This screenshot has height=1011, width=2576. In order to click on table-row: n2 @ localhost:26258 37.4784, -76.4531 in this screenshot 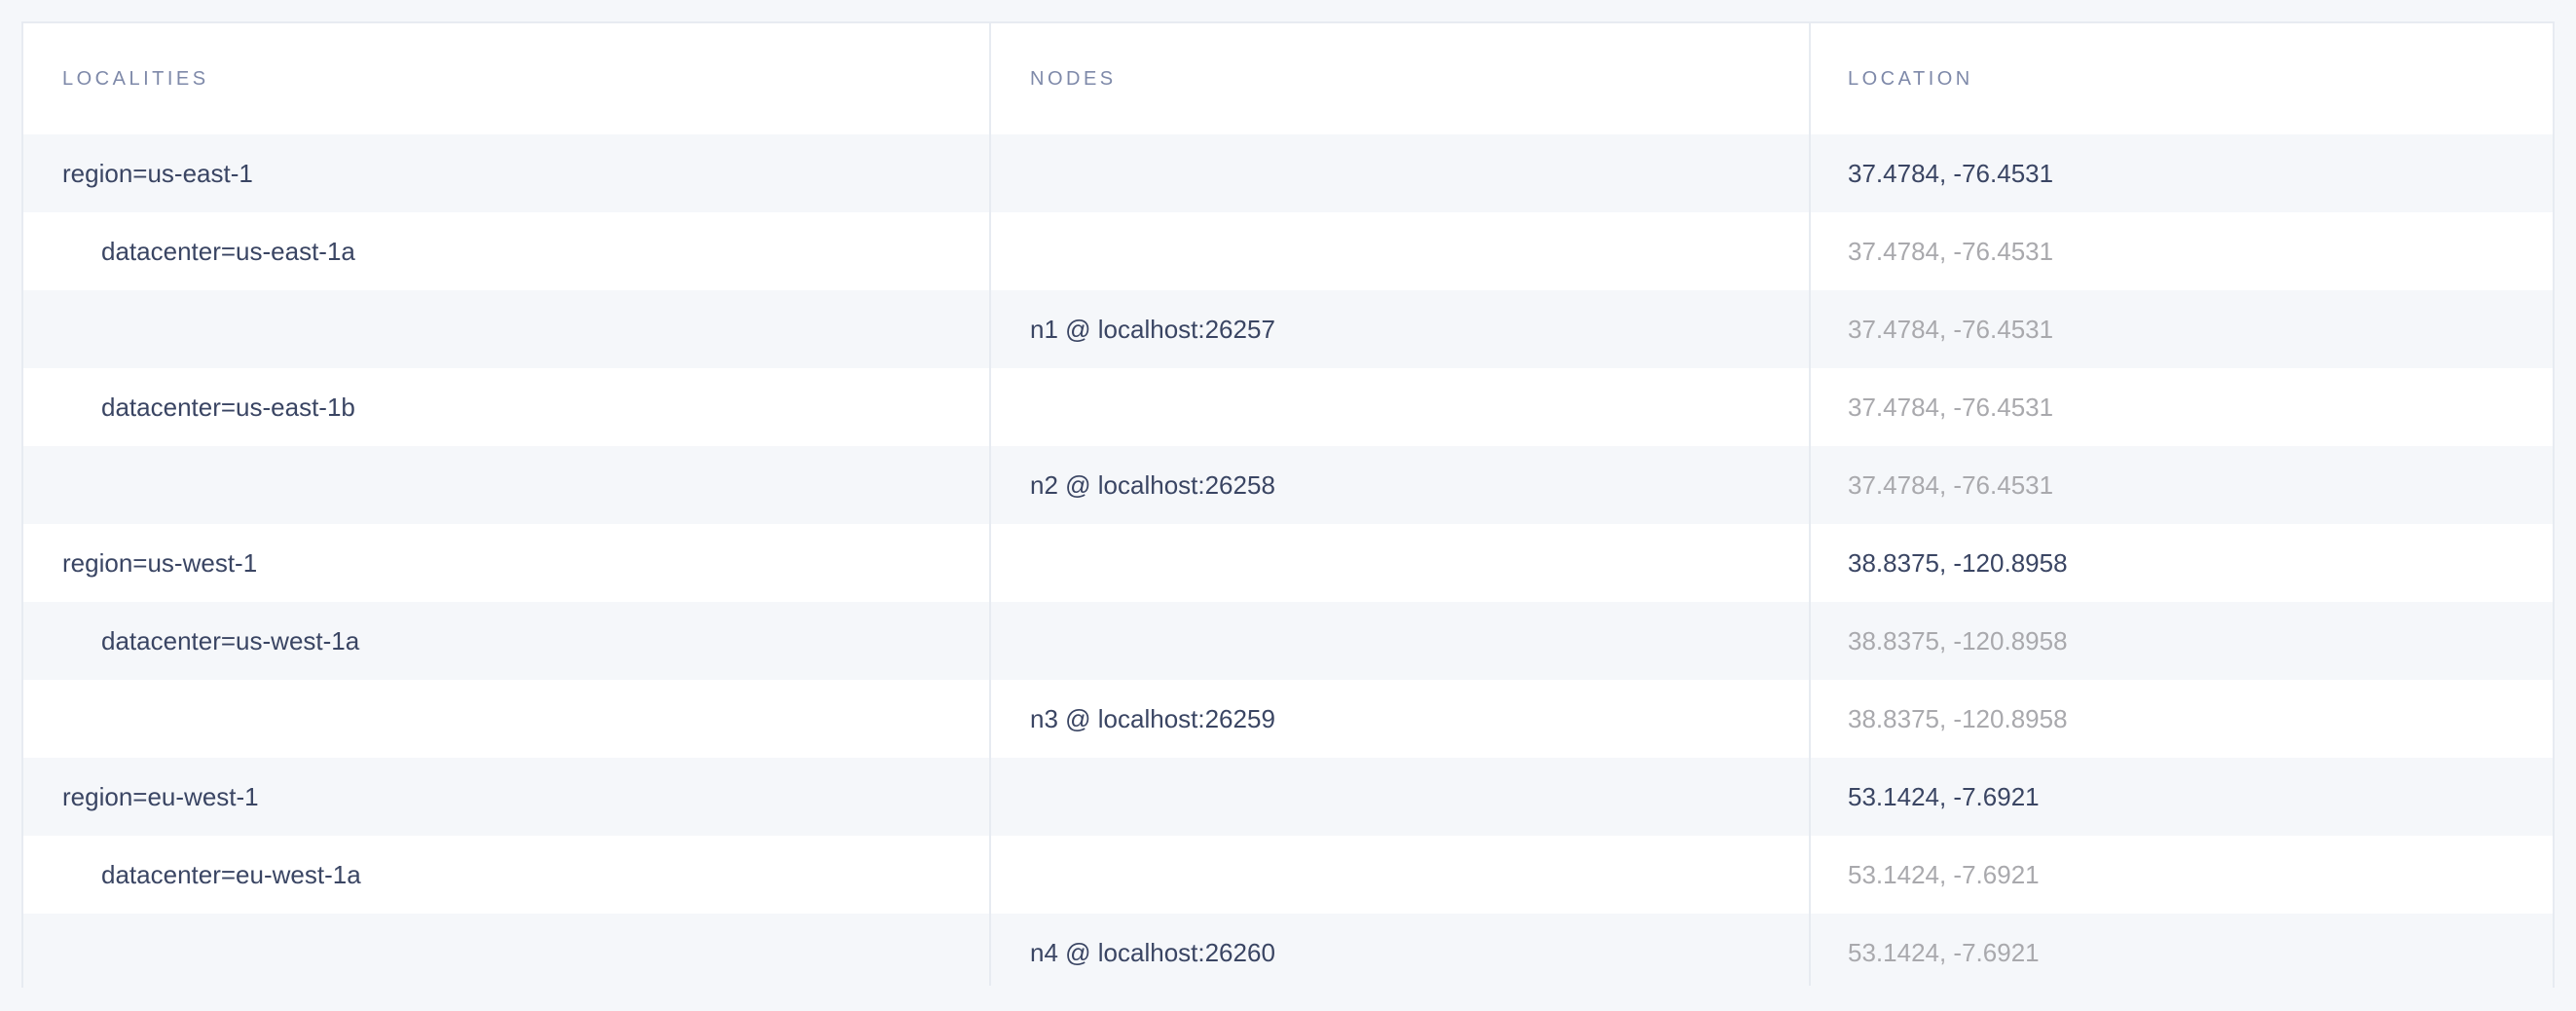, I will do `click(1288, 485)`.